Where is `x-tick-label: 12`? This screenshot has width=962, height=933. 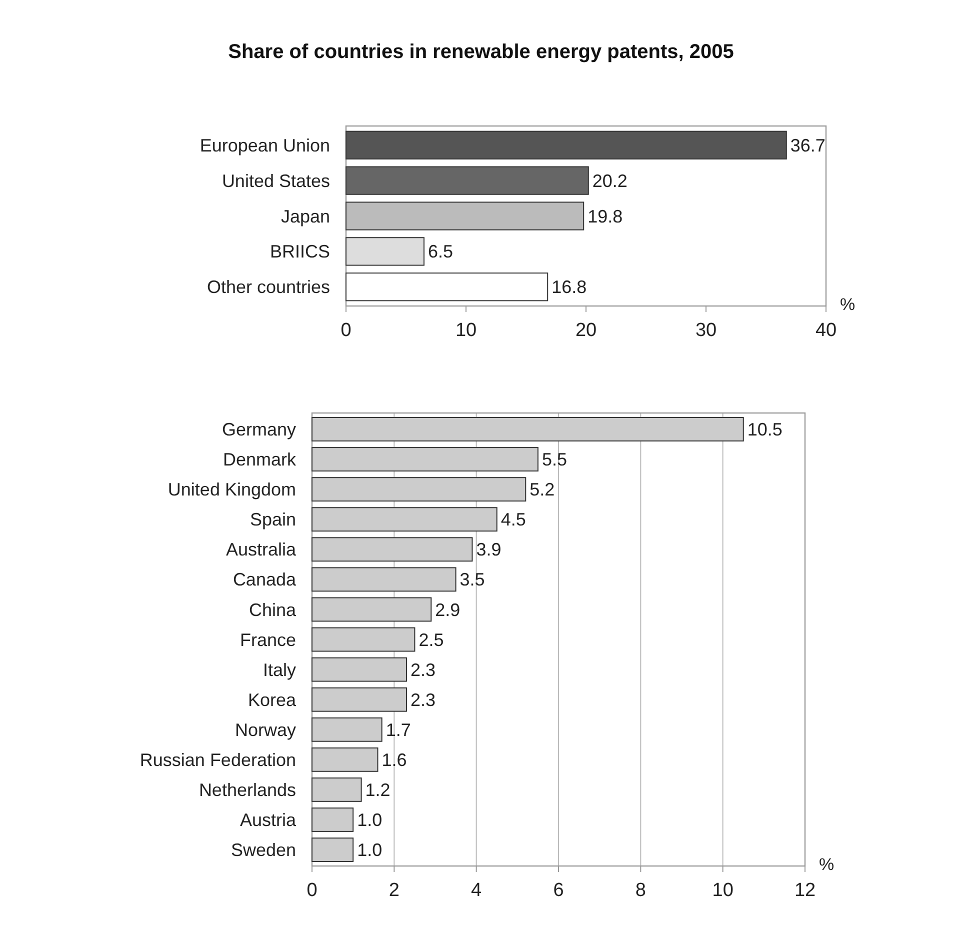 x-tick-label: 12 is located at coordinates (805, 890).